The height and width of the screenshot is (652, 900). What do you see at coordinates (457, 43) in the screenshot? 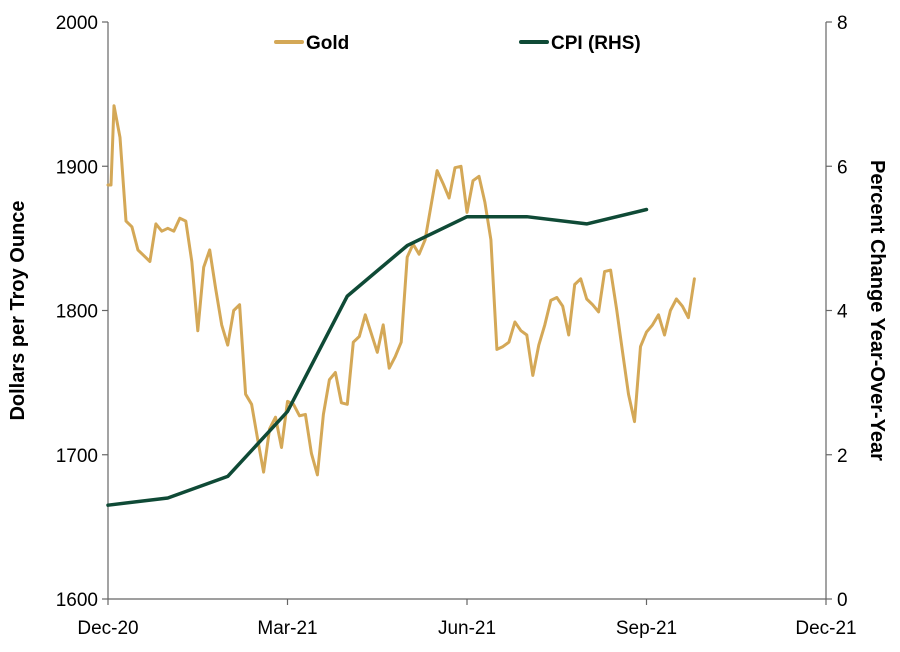
I see `legend: Gold CPI (RHS)` at bounding box center [457, 43].